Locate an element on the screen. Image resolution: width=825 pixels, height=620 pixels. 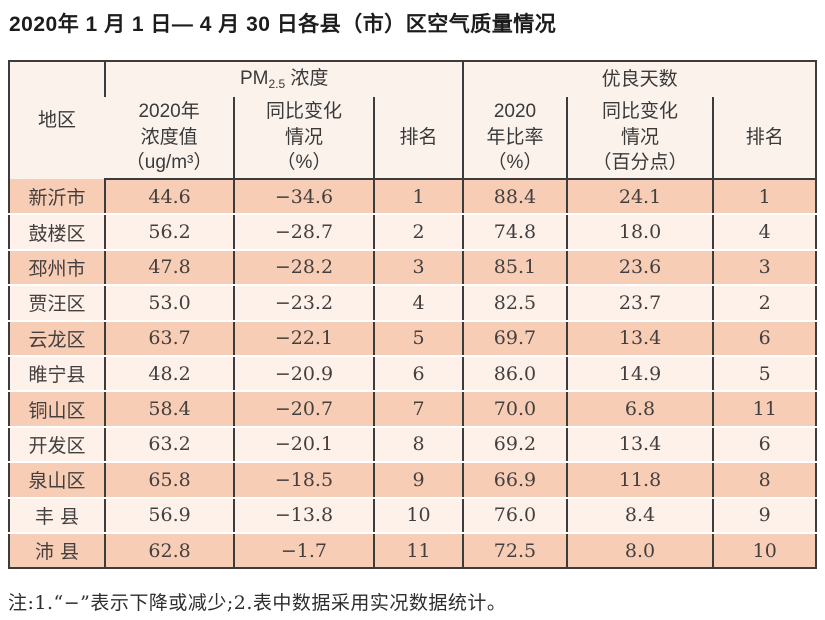
table-row: 新沂市 44.6 −34.6 1 88.4 24.1 1 is located at coordinates (412, 197).